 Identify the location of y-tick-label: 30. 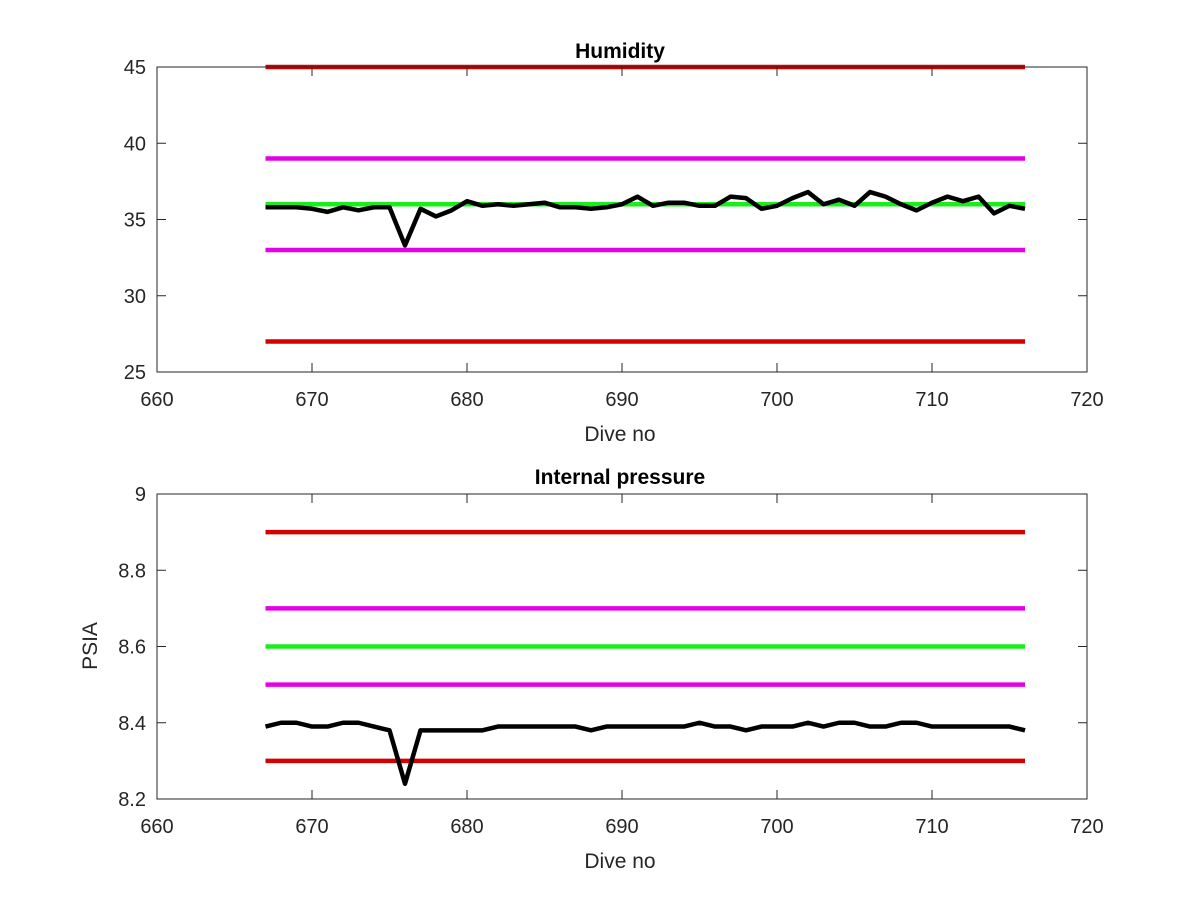
(135, 297).